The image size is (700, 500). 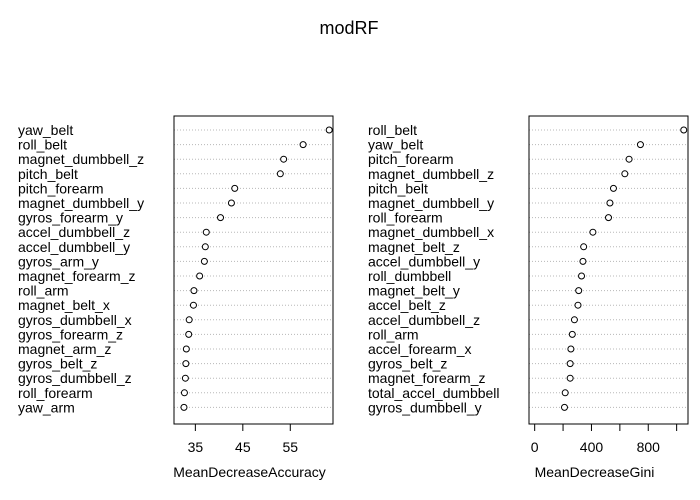 I want to click on point-gyros-forearm-y, so click(x=221, y=218).